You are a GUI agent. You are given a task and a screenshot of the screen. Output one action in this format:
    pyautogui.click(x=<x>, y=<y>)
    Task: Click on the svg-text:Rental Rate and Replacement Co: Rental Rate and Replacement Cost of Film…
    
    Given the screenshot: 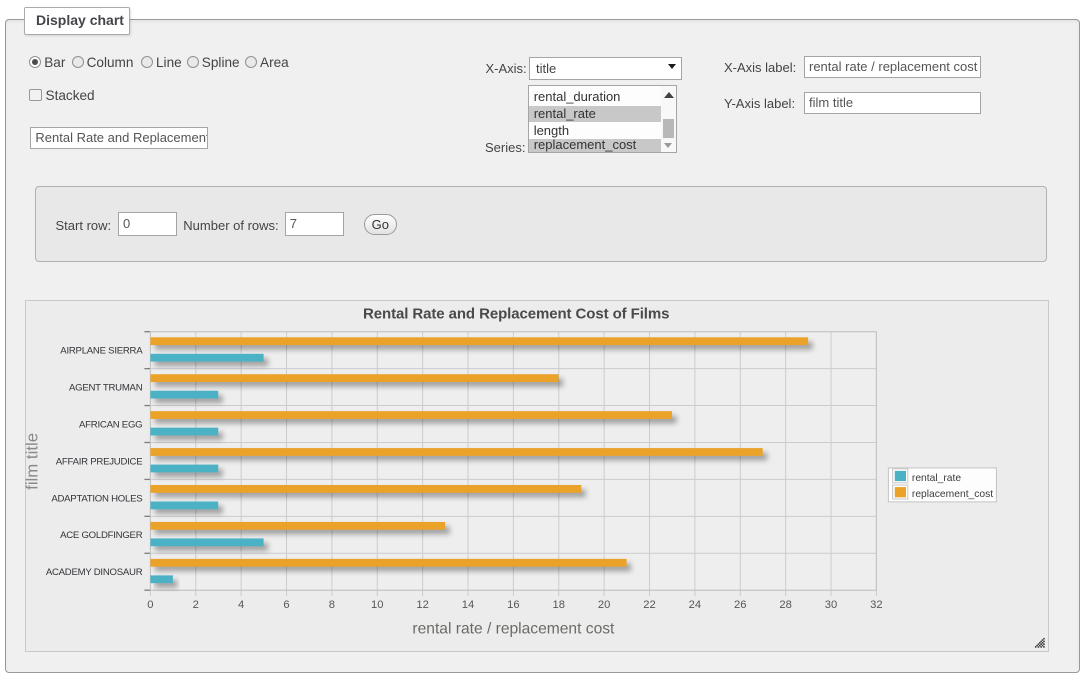 What is the action you would take?
    pyautogui.click(x=516, y=313)
    